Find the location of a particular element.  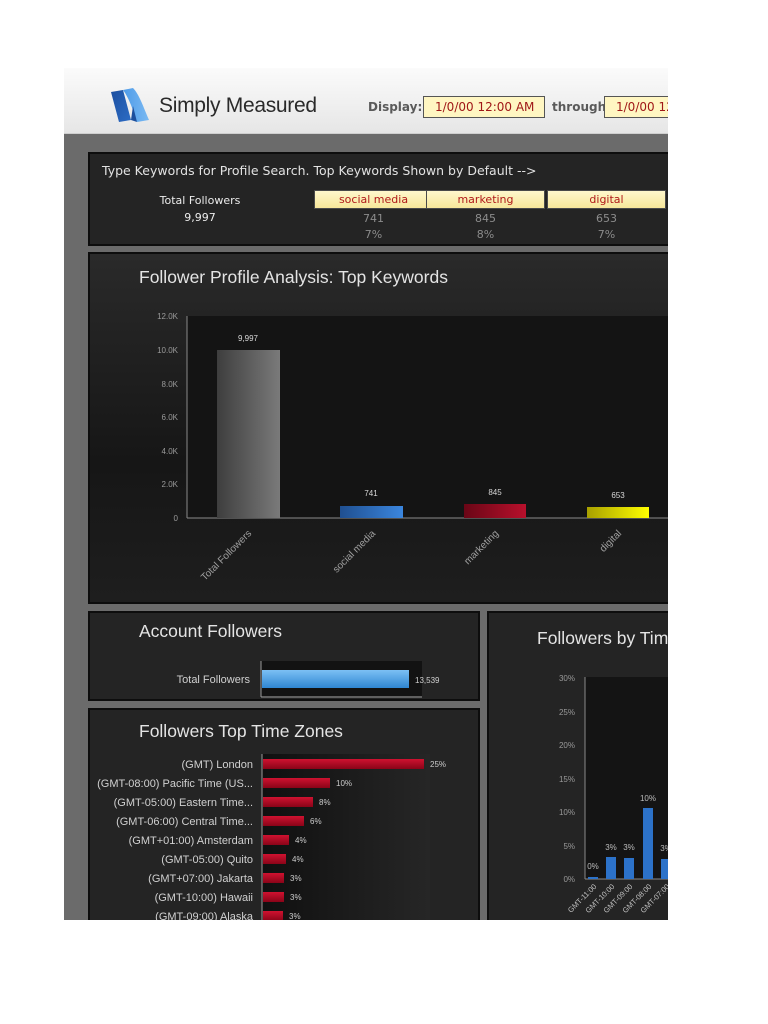

brand-name: Simply Measured is located at coordinates (238, 105).